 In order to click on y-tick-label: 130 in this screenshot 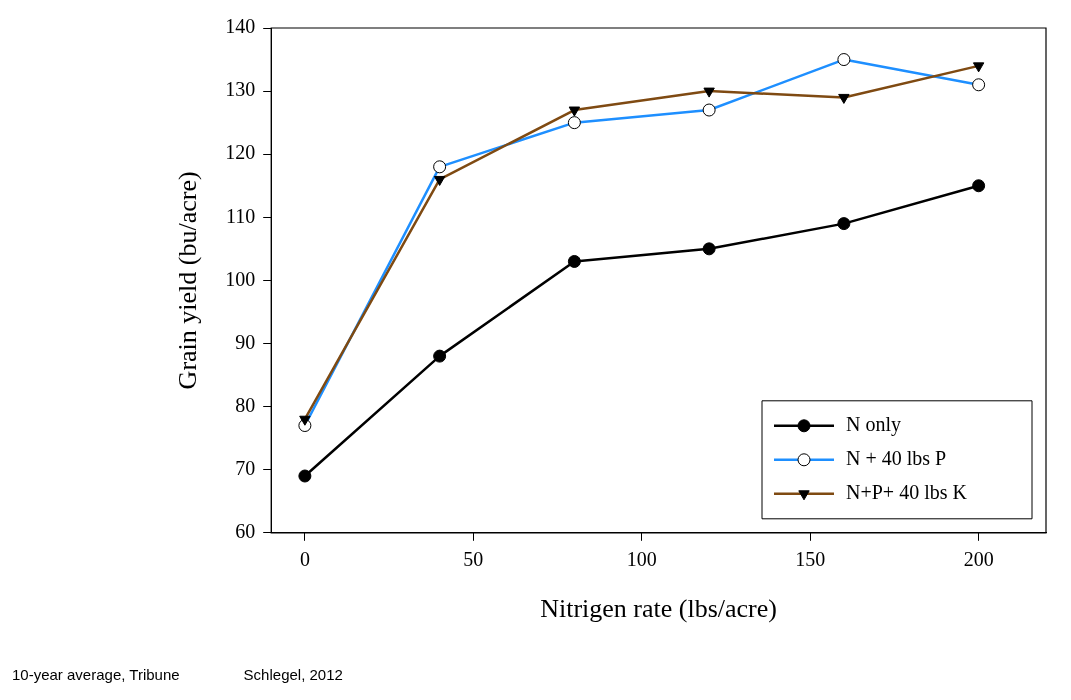, I will do `click(240, 89)`.